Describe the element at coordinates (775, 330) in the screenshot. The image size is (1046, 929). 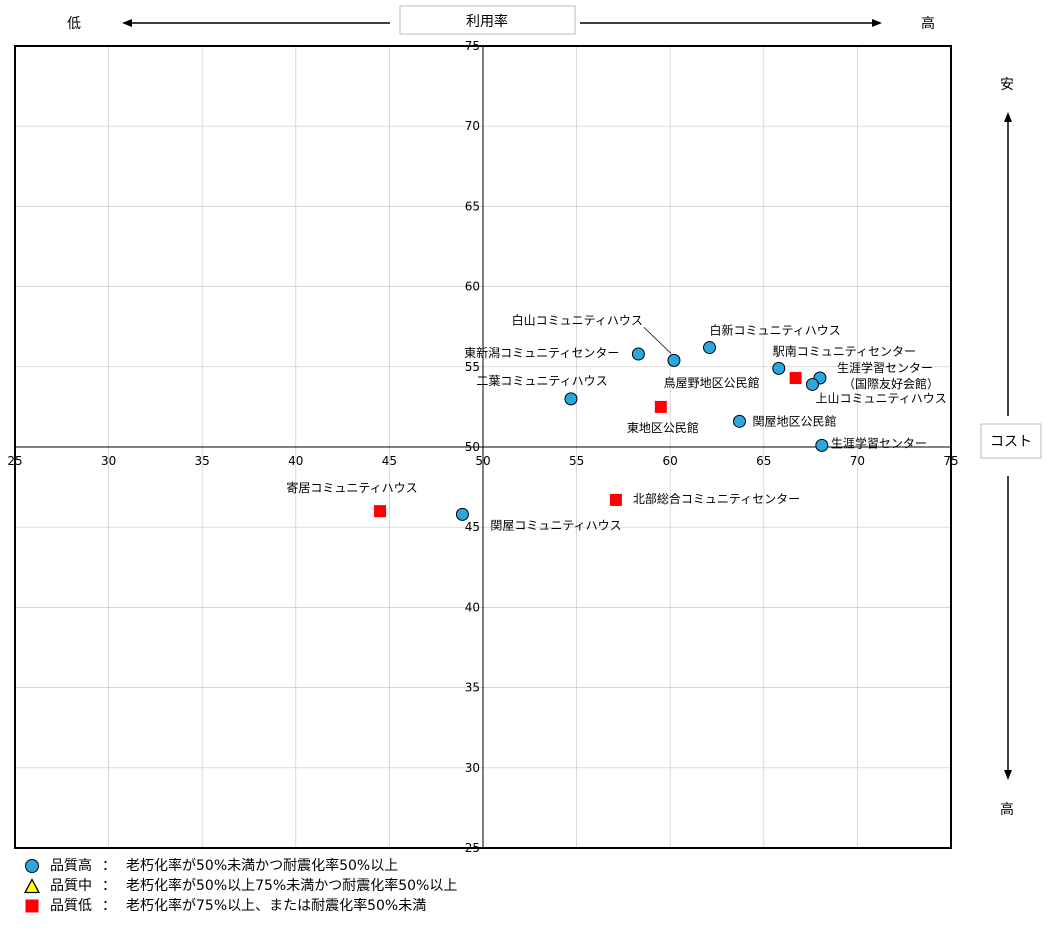
I see `point-label: 白新コミュニティハウス` at that location.